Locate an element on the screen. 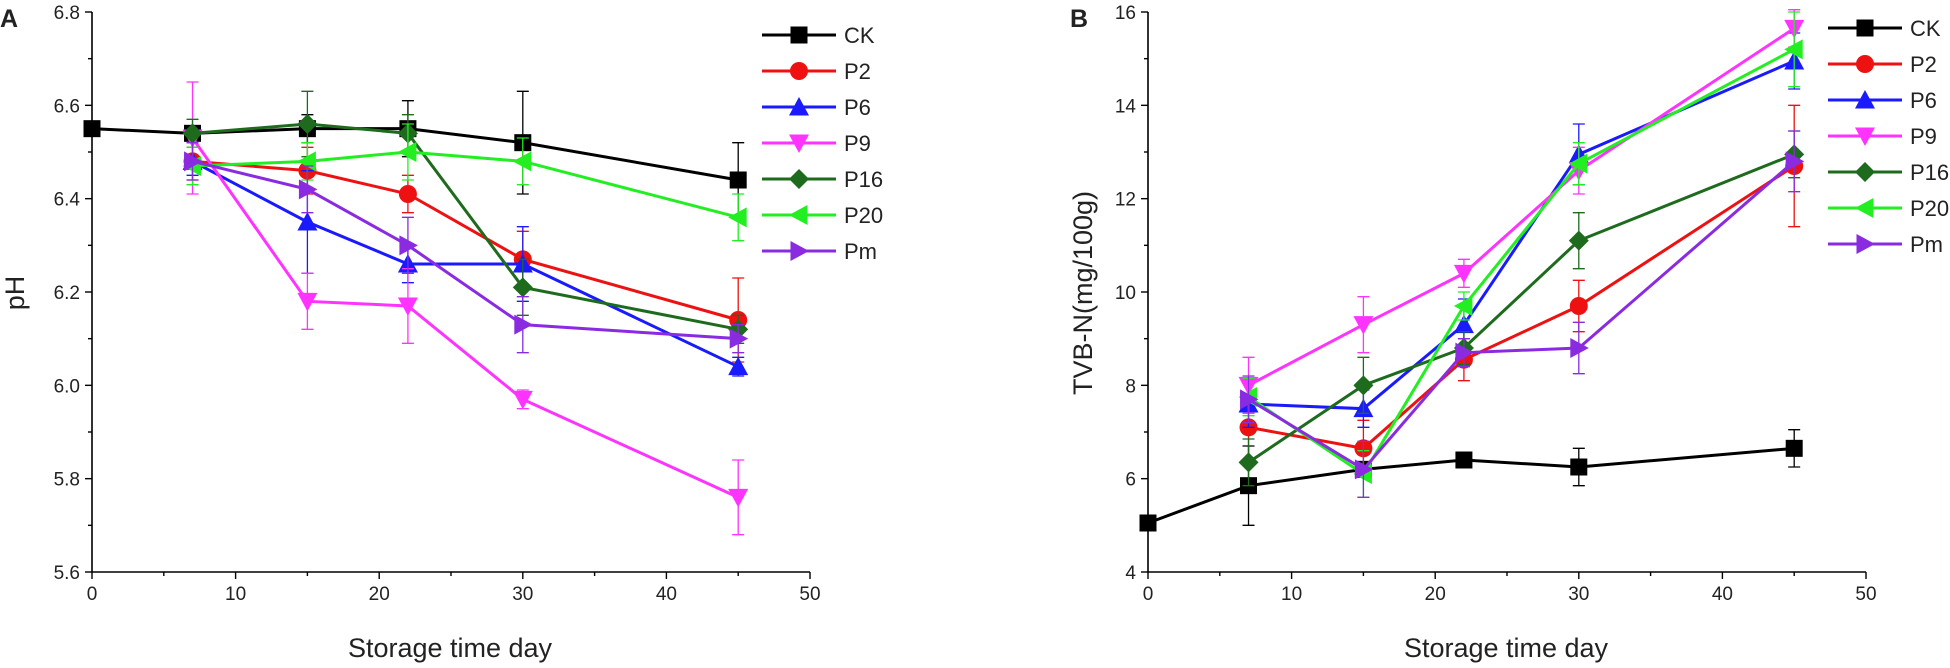 This screenshot has width=1950, height=668. panel-b-y-tick-label: 12 is located at coordinates (1125, 200).